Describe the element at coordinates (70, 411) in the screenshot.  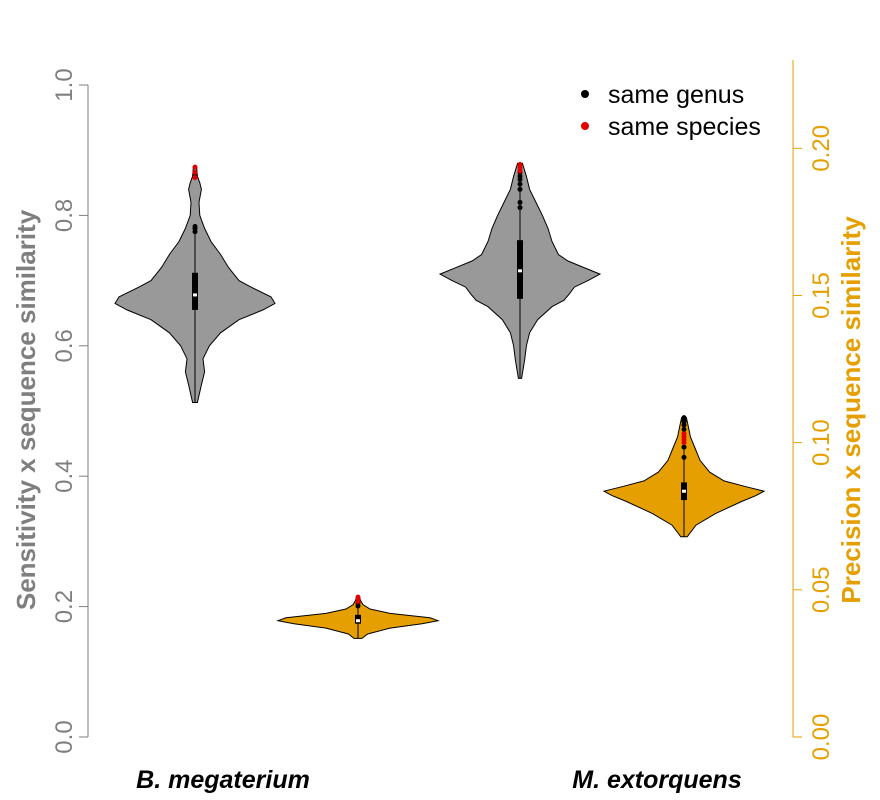
I see `left-y-axis: 0.0 0.2 0.4 0.6 0.8 1.0` at that location.